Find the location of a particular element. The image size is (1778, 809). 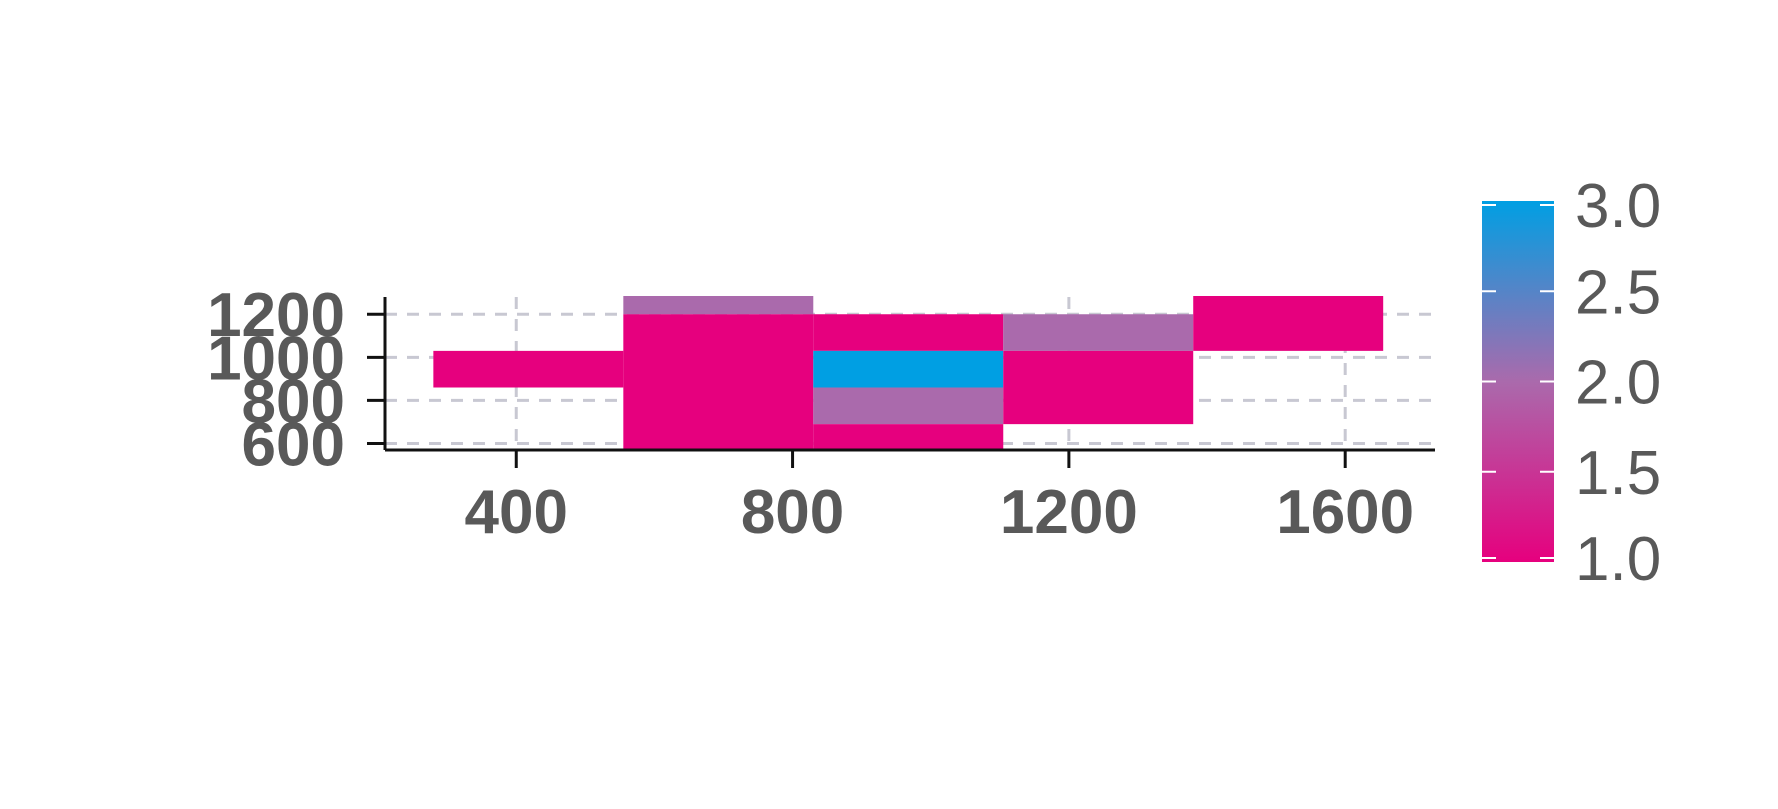

x-tick-label: 1600 is located at coordinates (1345, 512).